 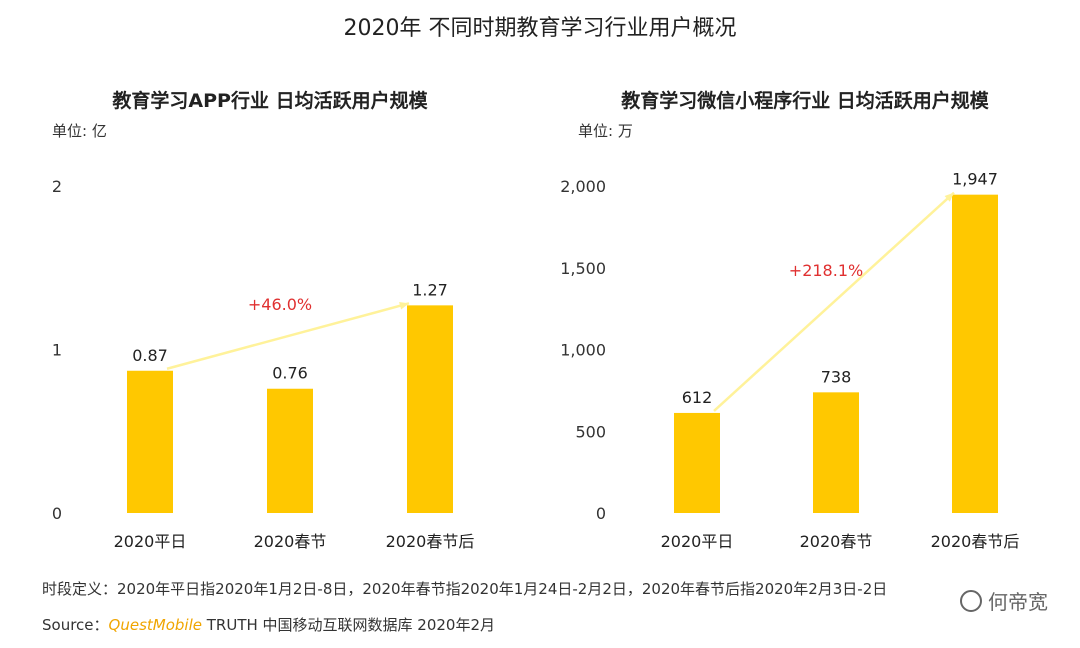 I want to click on data-label: 1,947, so click(x=975, y=179).